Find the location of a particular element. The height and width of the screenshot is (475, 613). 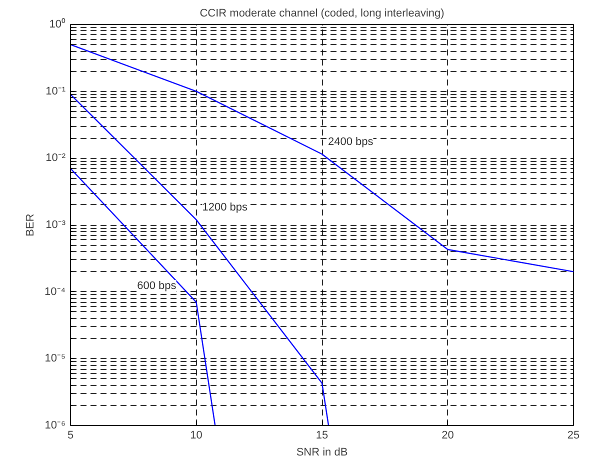

y-tick-label: 10⁻⁴ is located at coordinates (55, 292).